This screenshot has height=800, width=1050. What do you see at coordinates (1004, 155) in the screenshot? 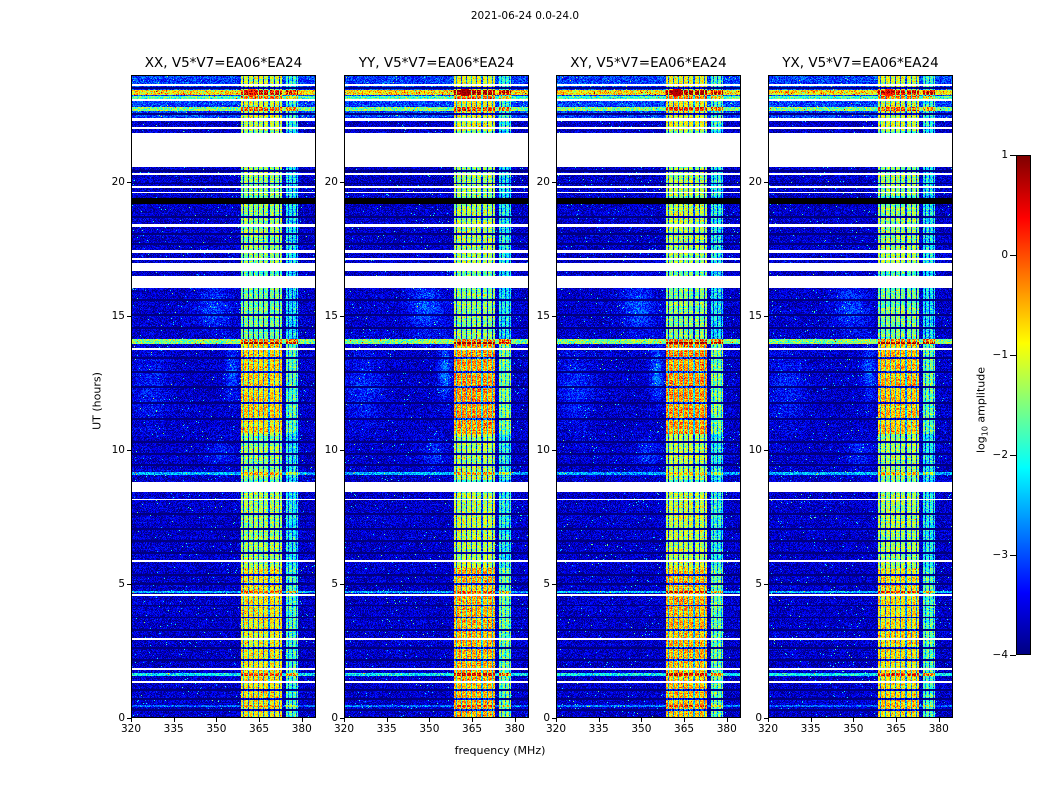
I see `colorbar-tick-label: 1` at bounding box center [1004, 155].